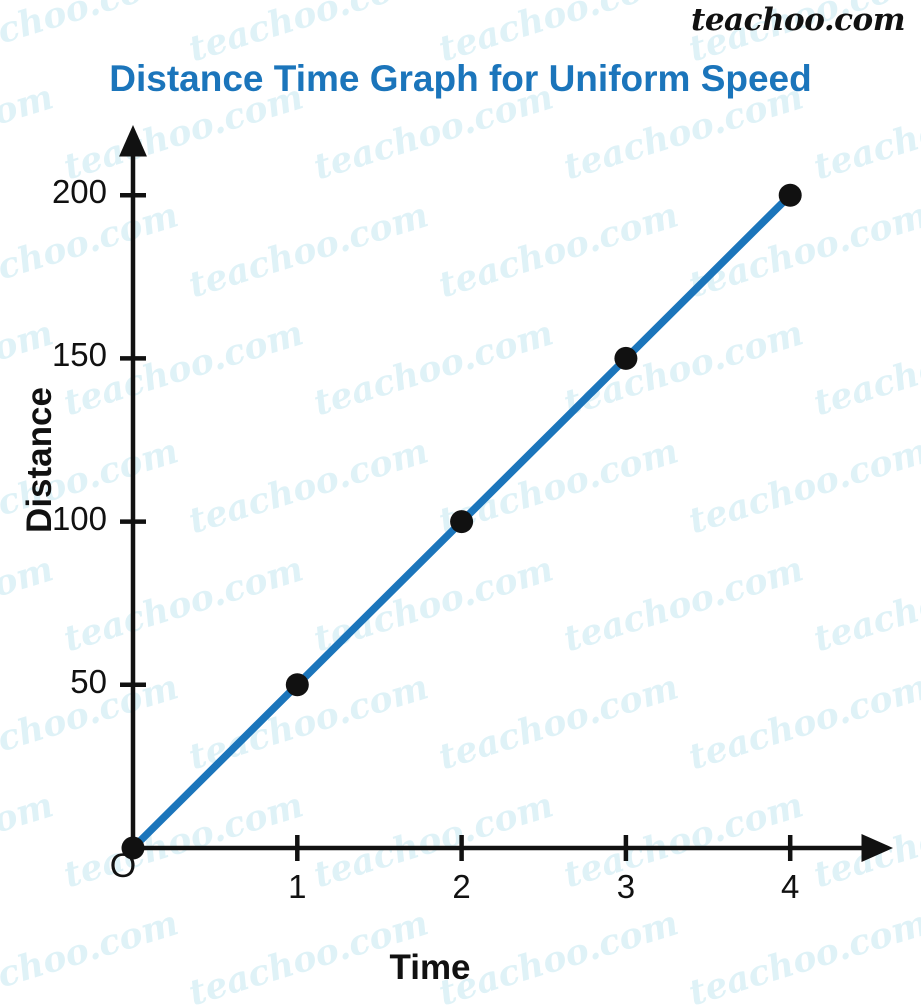 The image size is (921, 1008). Describe the element at coordinates (790, 886) in the screenshot. I see `x-tick-label: 4` at that location.